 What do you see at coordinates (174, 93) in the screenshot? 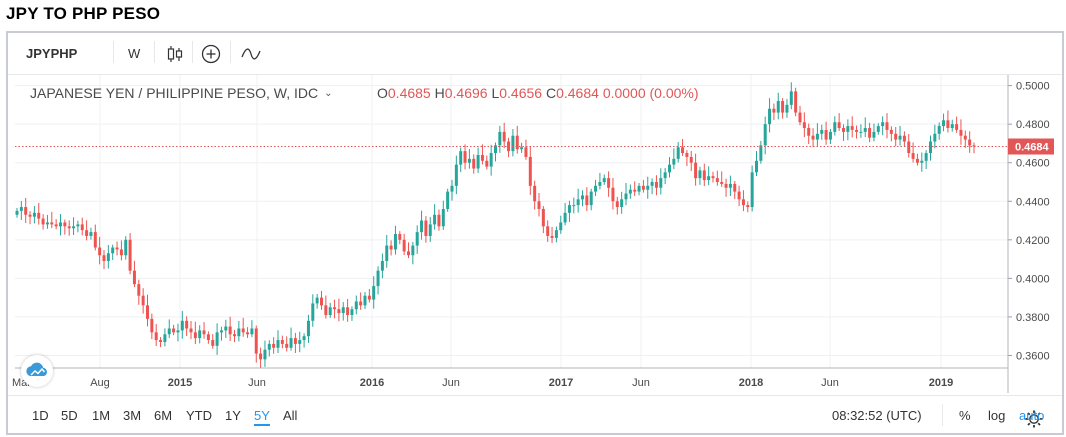
I see `legend-symbol-name: JAPANESE YEN / PHILIPPINE PESO, W, IDC` at bounding box center [174, 93].